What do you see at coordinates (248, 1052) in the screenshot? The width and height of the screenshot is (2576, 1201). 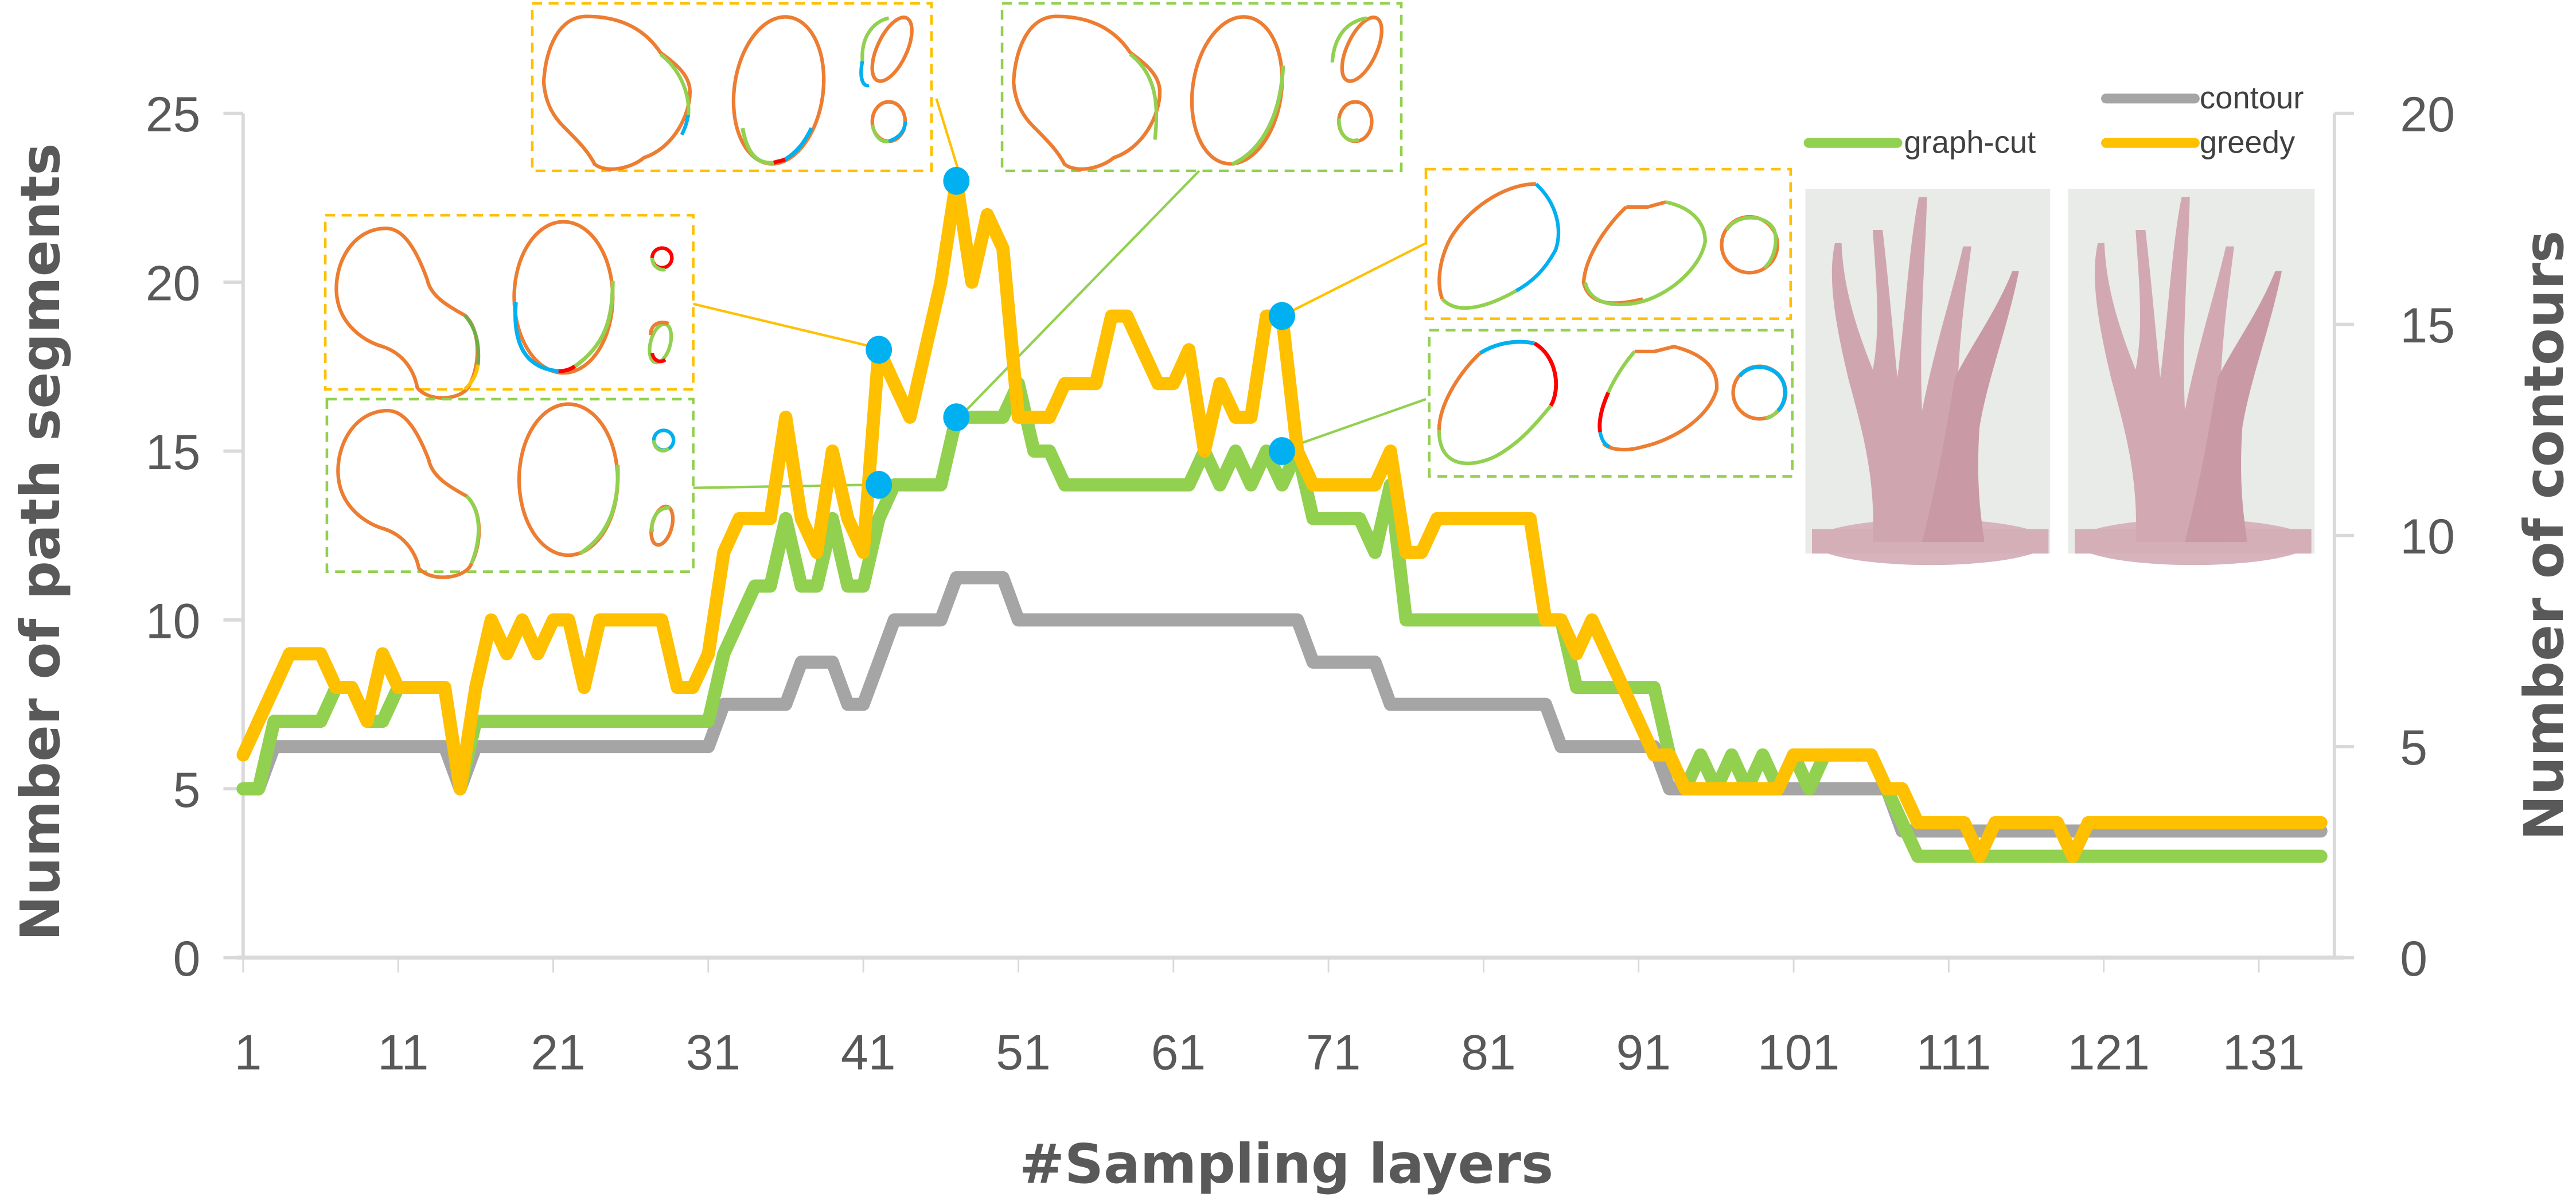 I see `x-tick-label: 1` at bounding box center [248, 1052].